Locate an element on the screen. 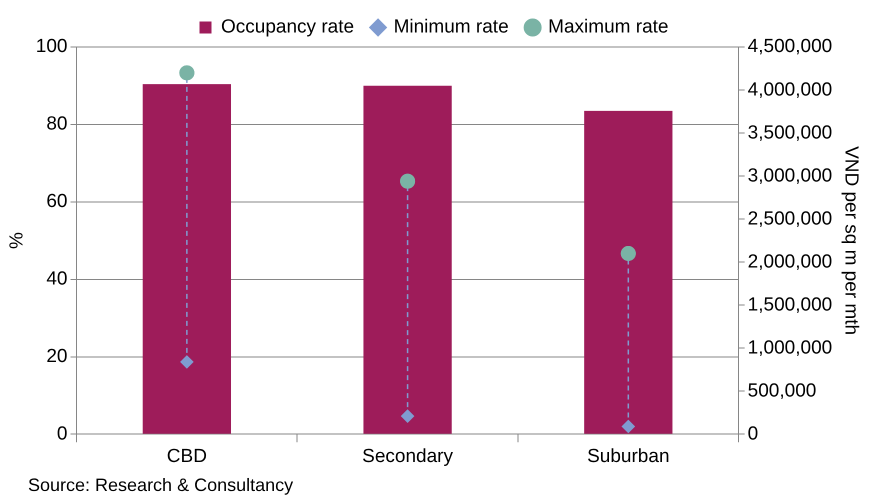 The width and height of the screenshot is (870, 497). y2-tick-label: 2,500,000 is located at coordinates (790, 219).